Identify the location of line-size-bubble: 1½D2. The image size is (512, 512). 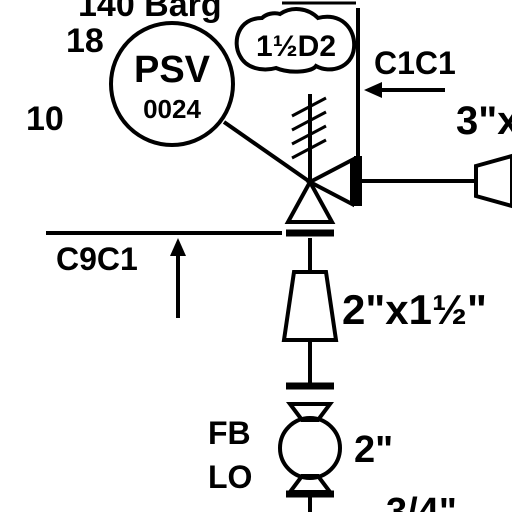
(295, 40).